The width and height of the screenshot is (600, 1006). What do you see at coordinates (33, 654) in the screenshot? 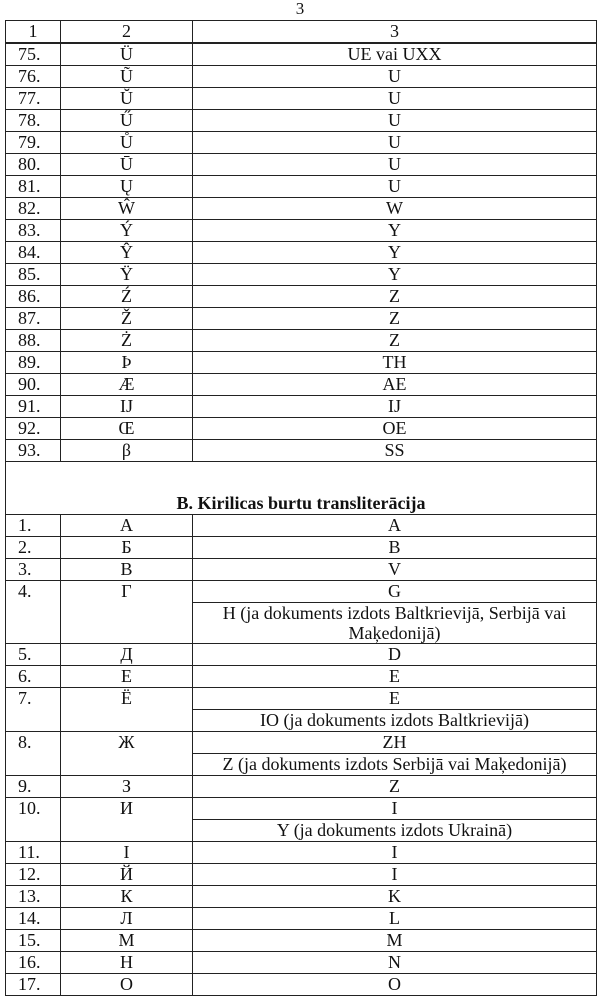
I see `row-number: 5.` at bounding box center [33, 654].